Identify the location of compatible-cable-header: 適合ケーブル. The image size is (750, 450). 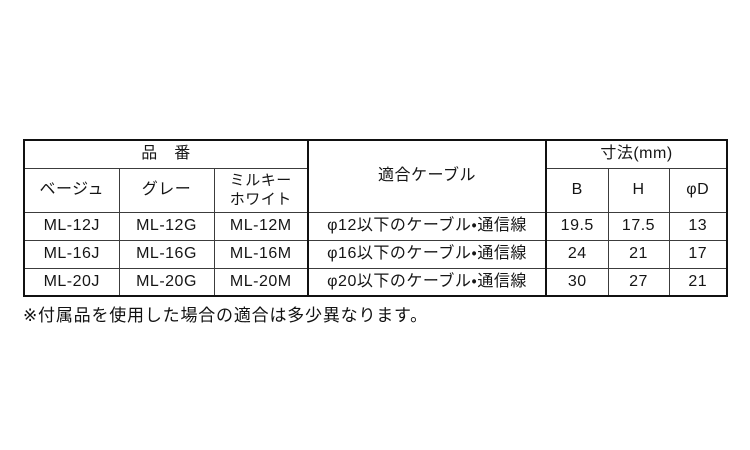
(427, 176).